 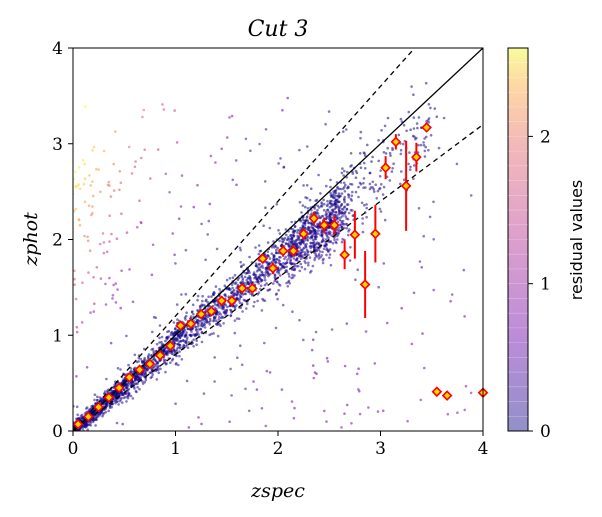 I want to click on x-axis-label: zspec, so click(x=277, y=491).